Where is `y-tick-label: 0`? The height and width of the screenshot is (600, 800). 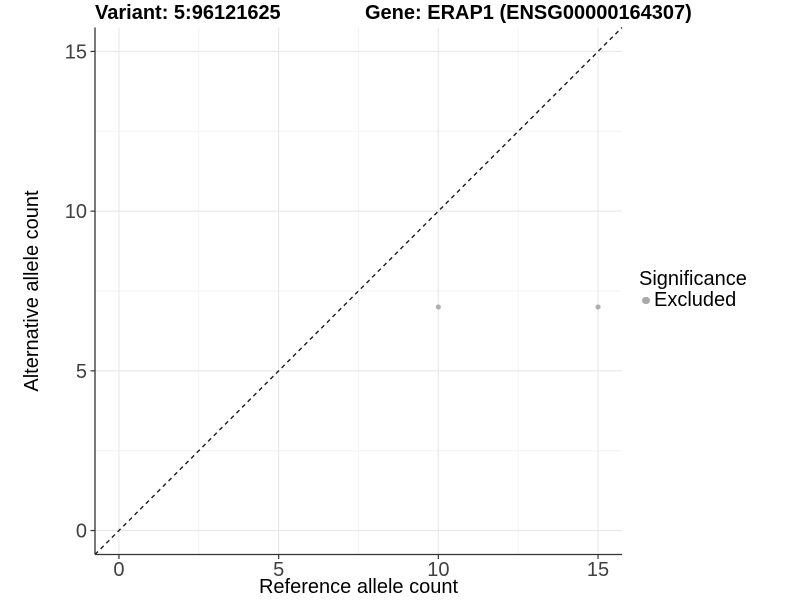
y-tick-label: 0 is located at coordinates (81, 532).